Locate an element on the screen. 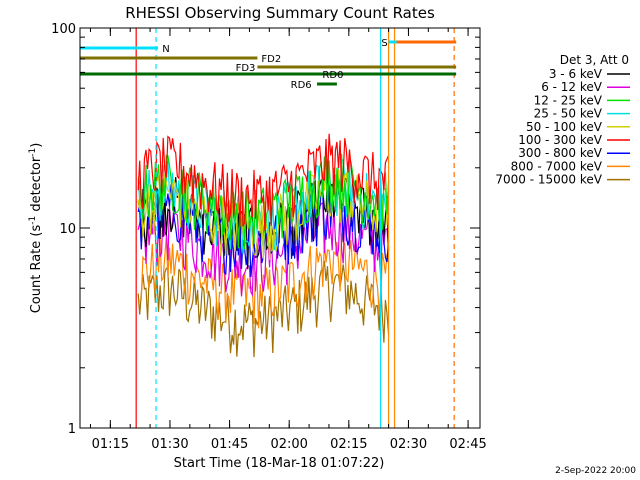  legend-label-8: 7000 - 15000 keV is located at coordinates (548, 180).